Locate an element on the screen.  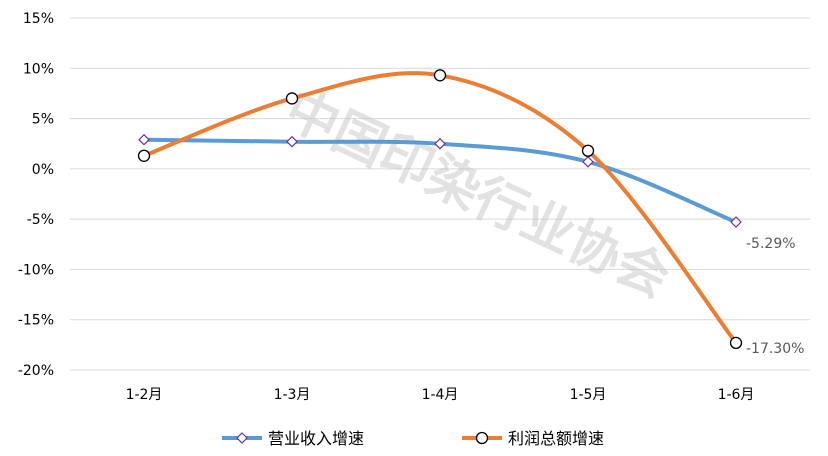
y-tick-label: 15% is located at coordinates (38, 19).